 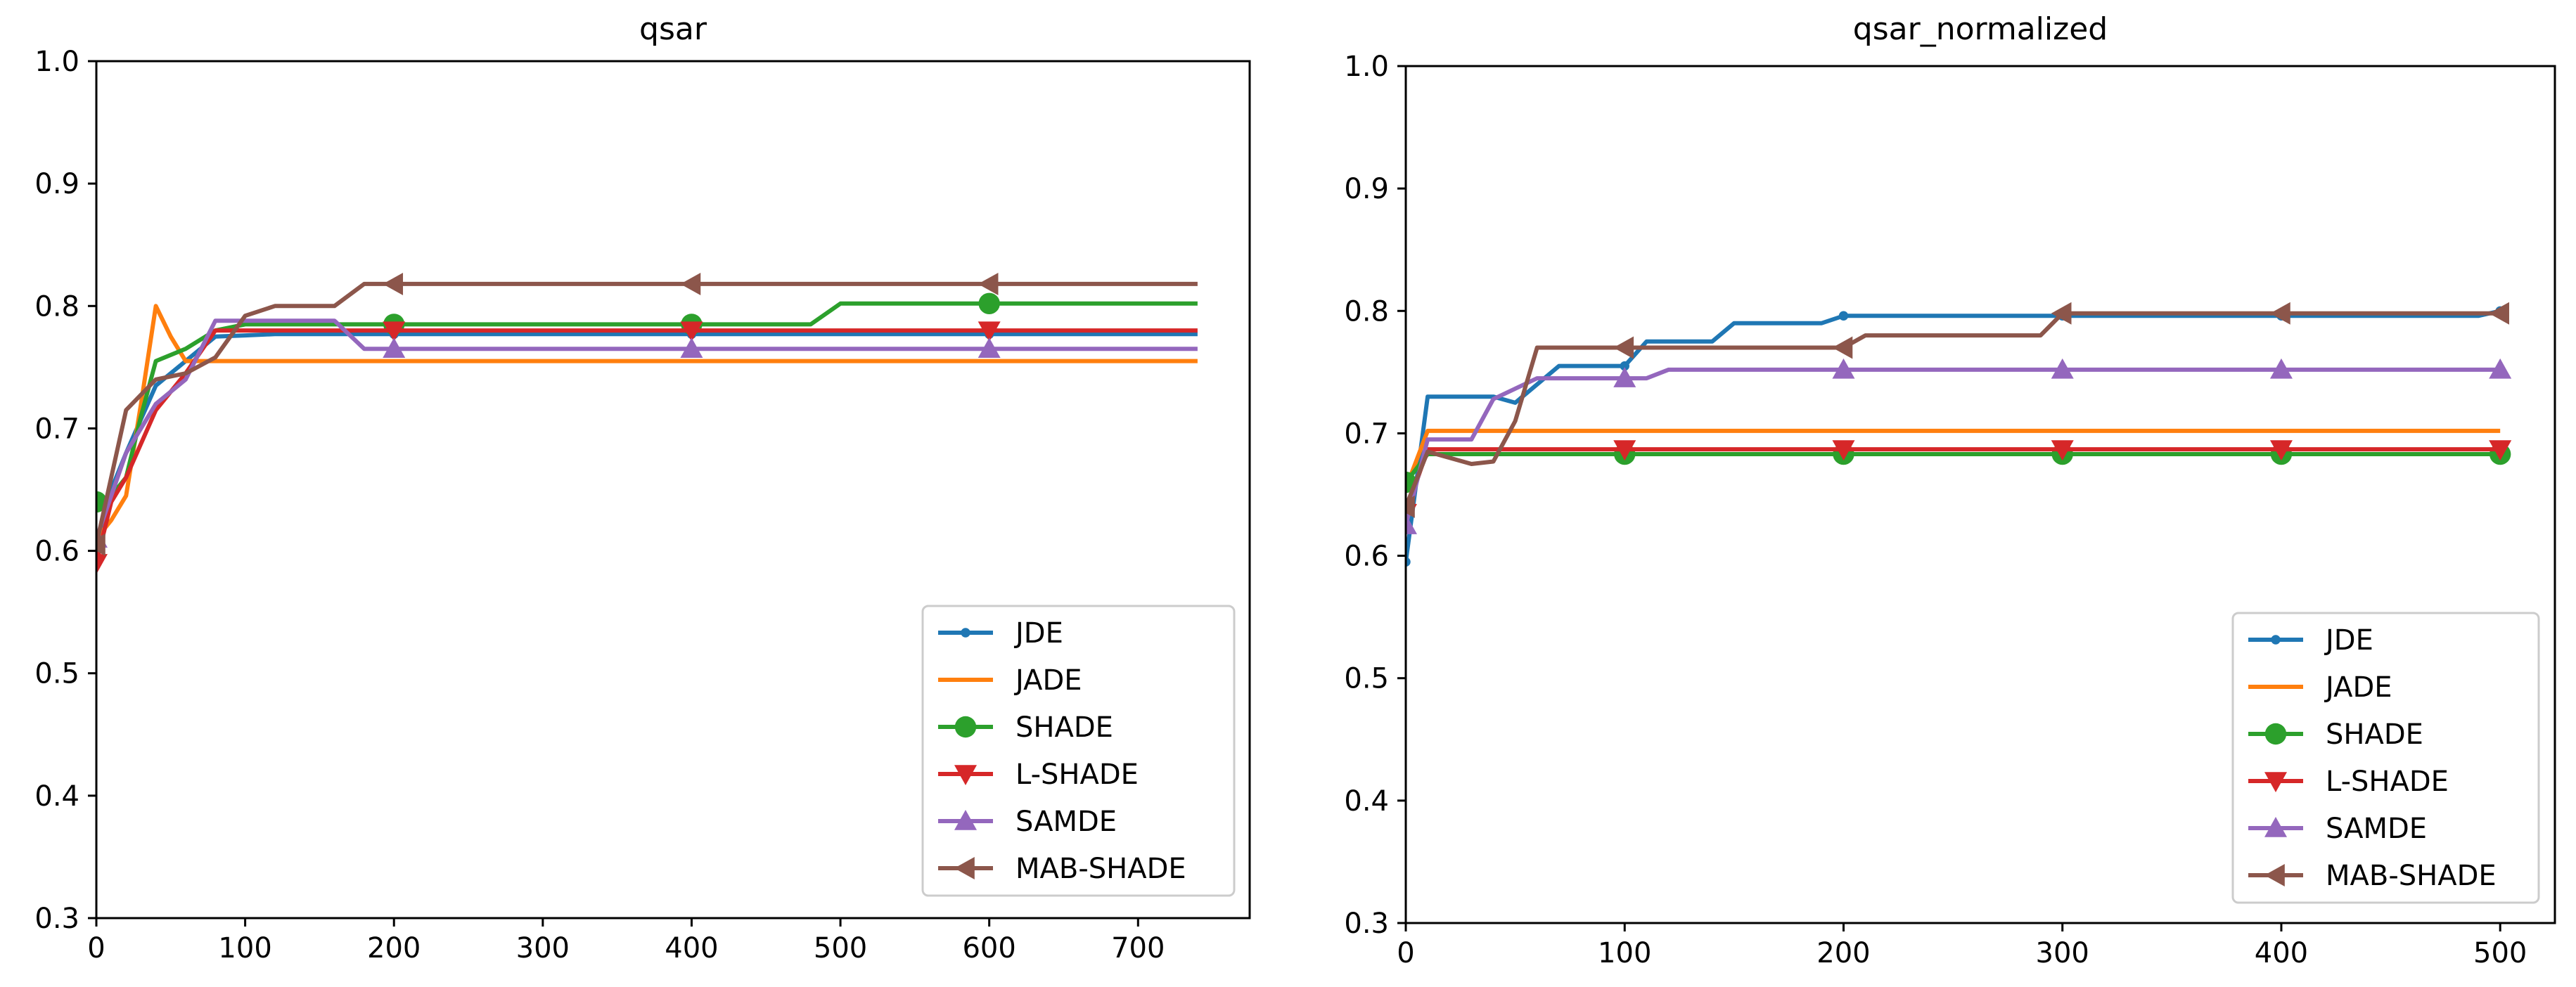 I want to click on legend-box, so click(x=1078, y=751).